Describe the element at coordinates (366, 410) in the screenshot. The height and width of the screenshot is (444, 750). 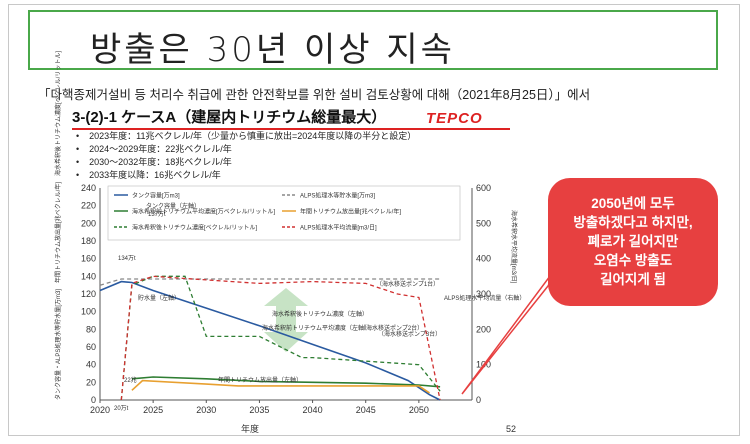
I see `x-tick-label: 2045` at that location.